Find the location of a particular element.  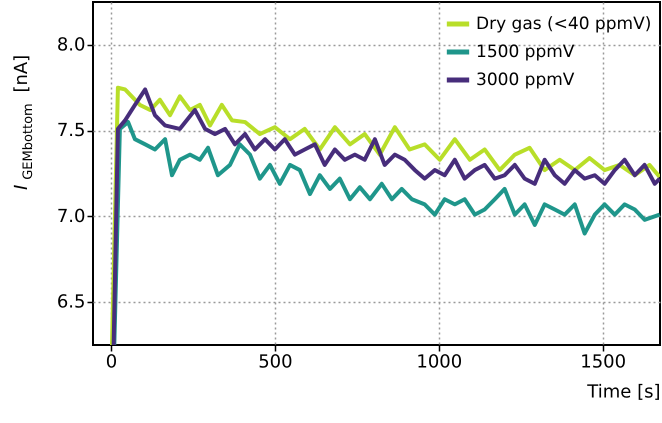

x-tick-label: 0 is located at coordinates (112, 362).